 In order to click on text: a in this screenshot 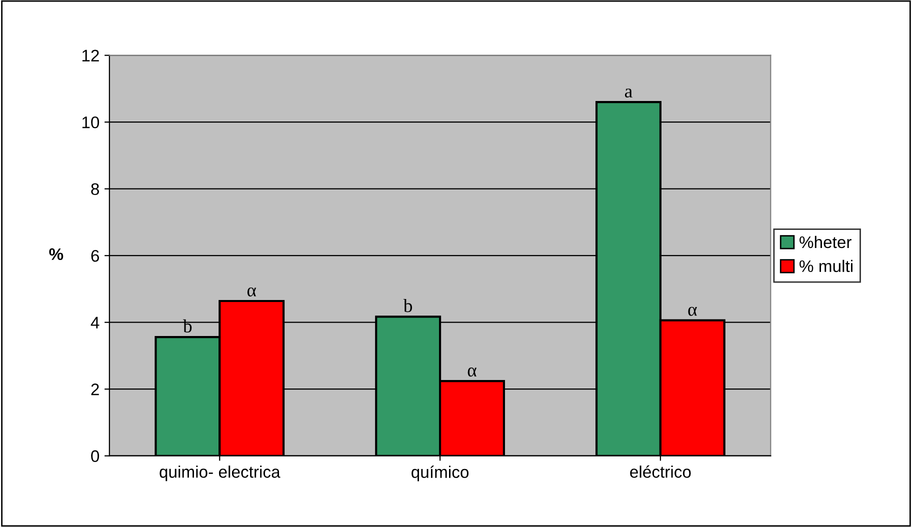, I will do `click(628, 93)`.